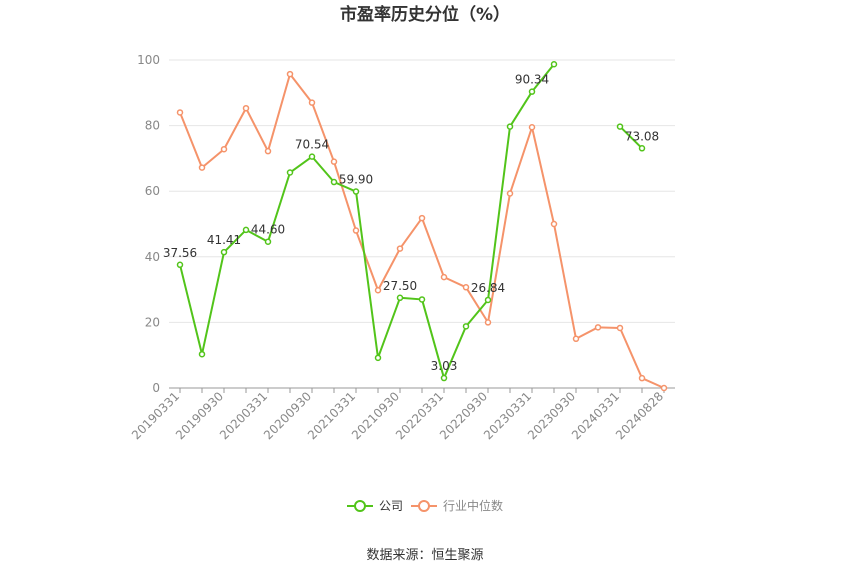  I want to click on data-label: 26.84, so click(488, 288).